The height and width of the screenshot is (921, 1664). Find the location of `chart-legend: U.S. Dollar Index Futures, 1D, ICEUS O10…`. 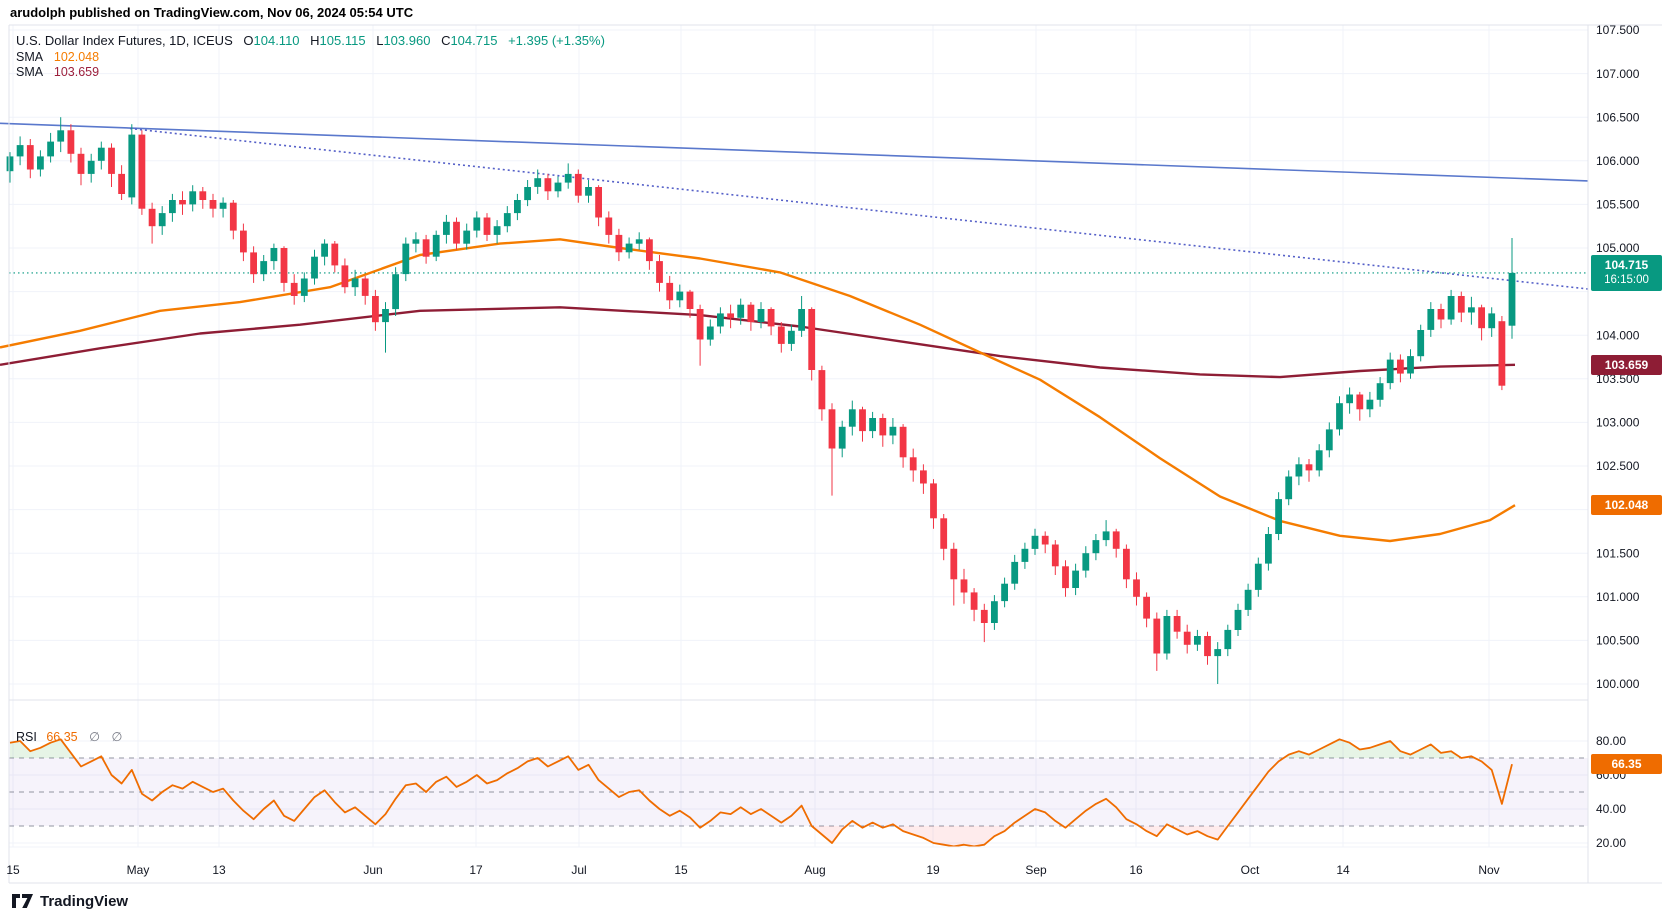

chart-legend: U.S. Dollar Index Futures, 1D, ICEUS O10… is located at coordinates (310, 40).